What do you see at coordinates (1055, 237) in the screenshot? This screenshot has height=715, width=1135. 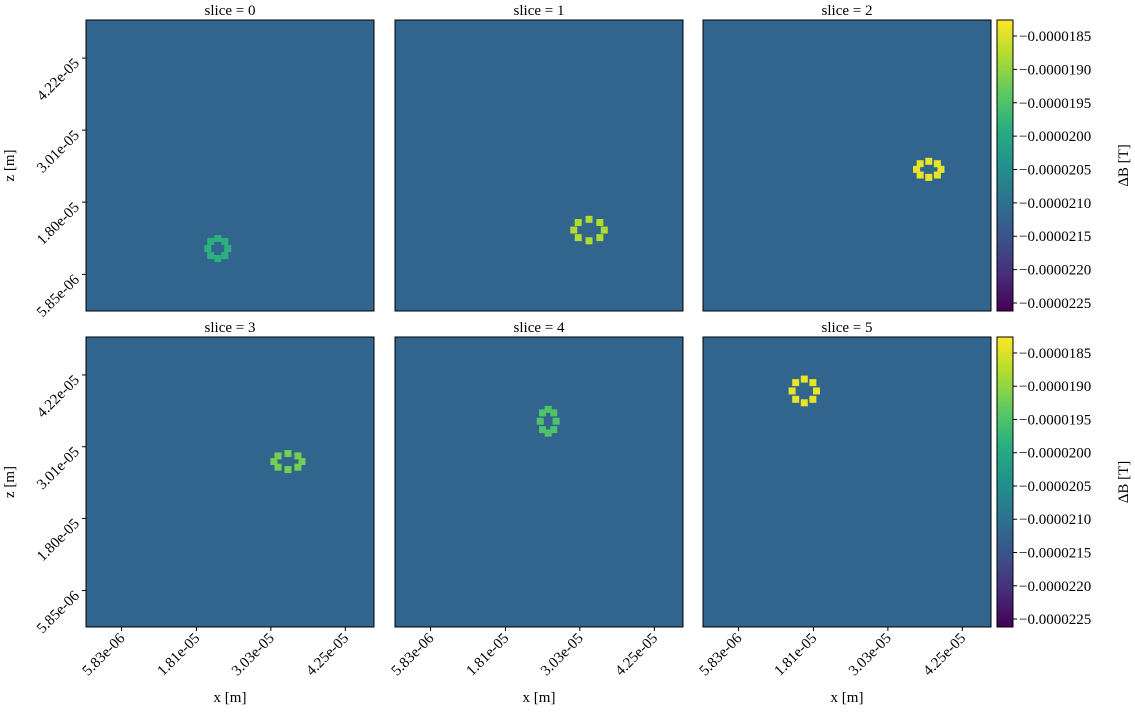 I see `colorbar-tick-label: −0.0000215` at bounding box center [1055, 237].